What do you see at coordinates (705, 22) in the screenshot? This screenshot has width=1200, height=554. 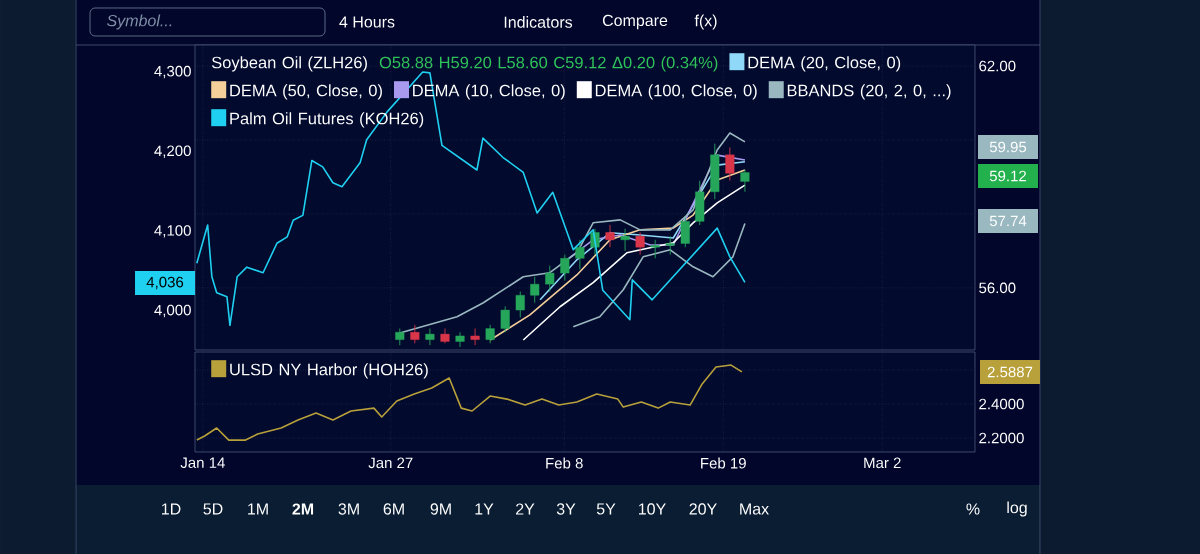 I see `text: f(x)` at bounding box center [705, 22].